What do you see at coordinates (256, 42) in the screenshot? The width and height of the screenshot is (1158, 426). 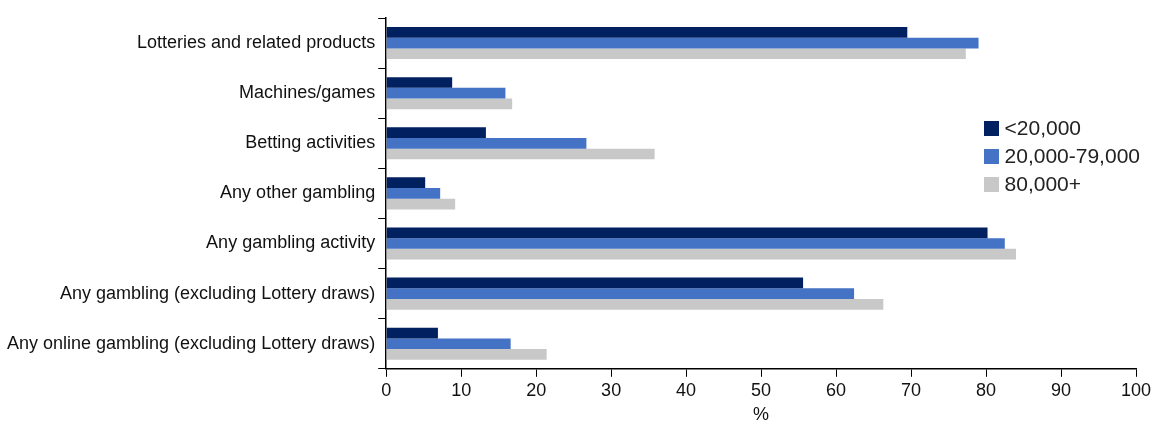 I see `y-tick-label: Lotteries and related products` at bounding box center [256, 42].